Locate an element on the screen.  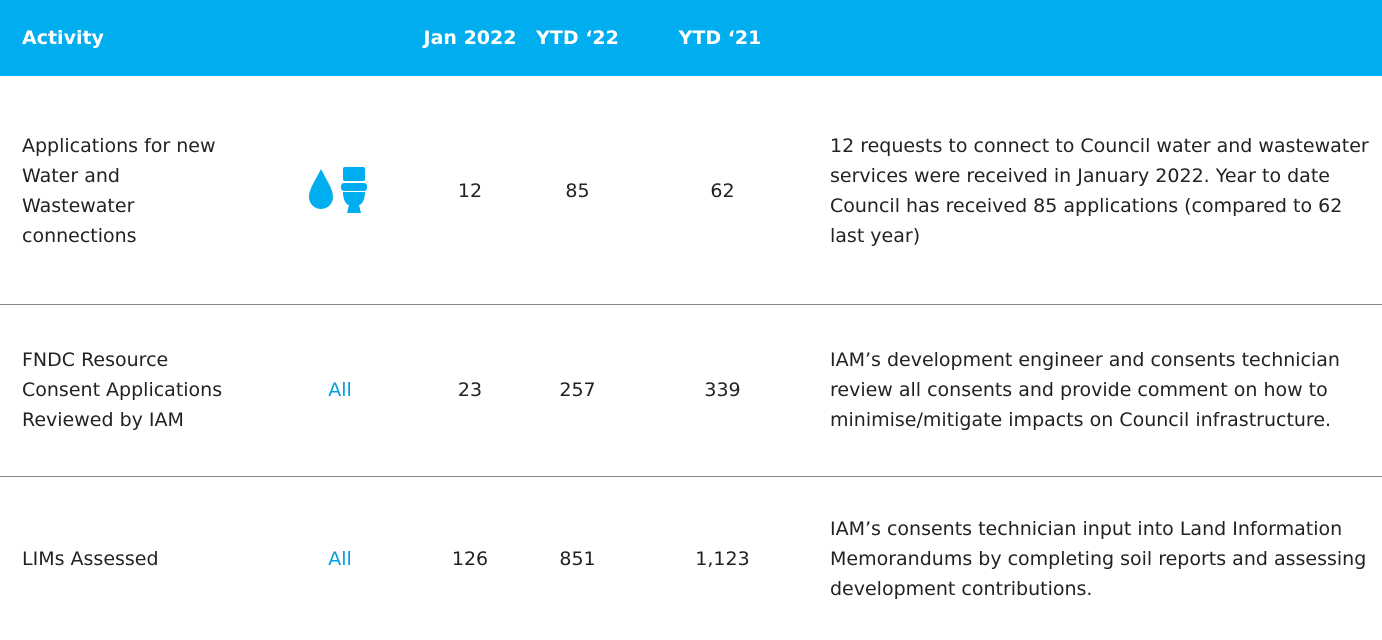
ytd22-cell: 257 is located at coordinates (577, 390).